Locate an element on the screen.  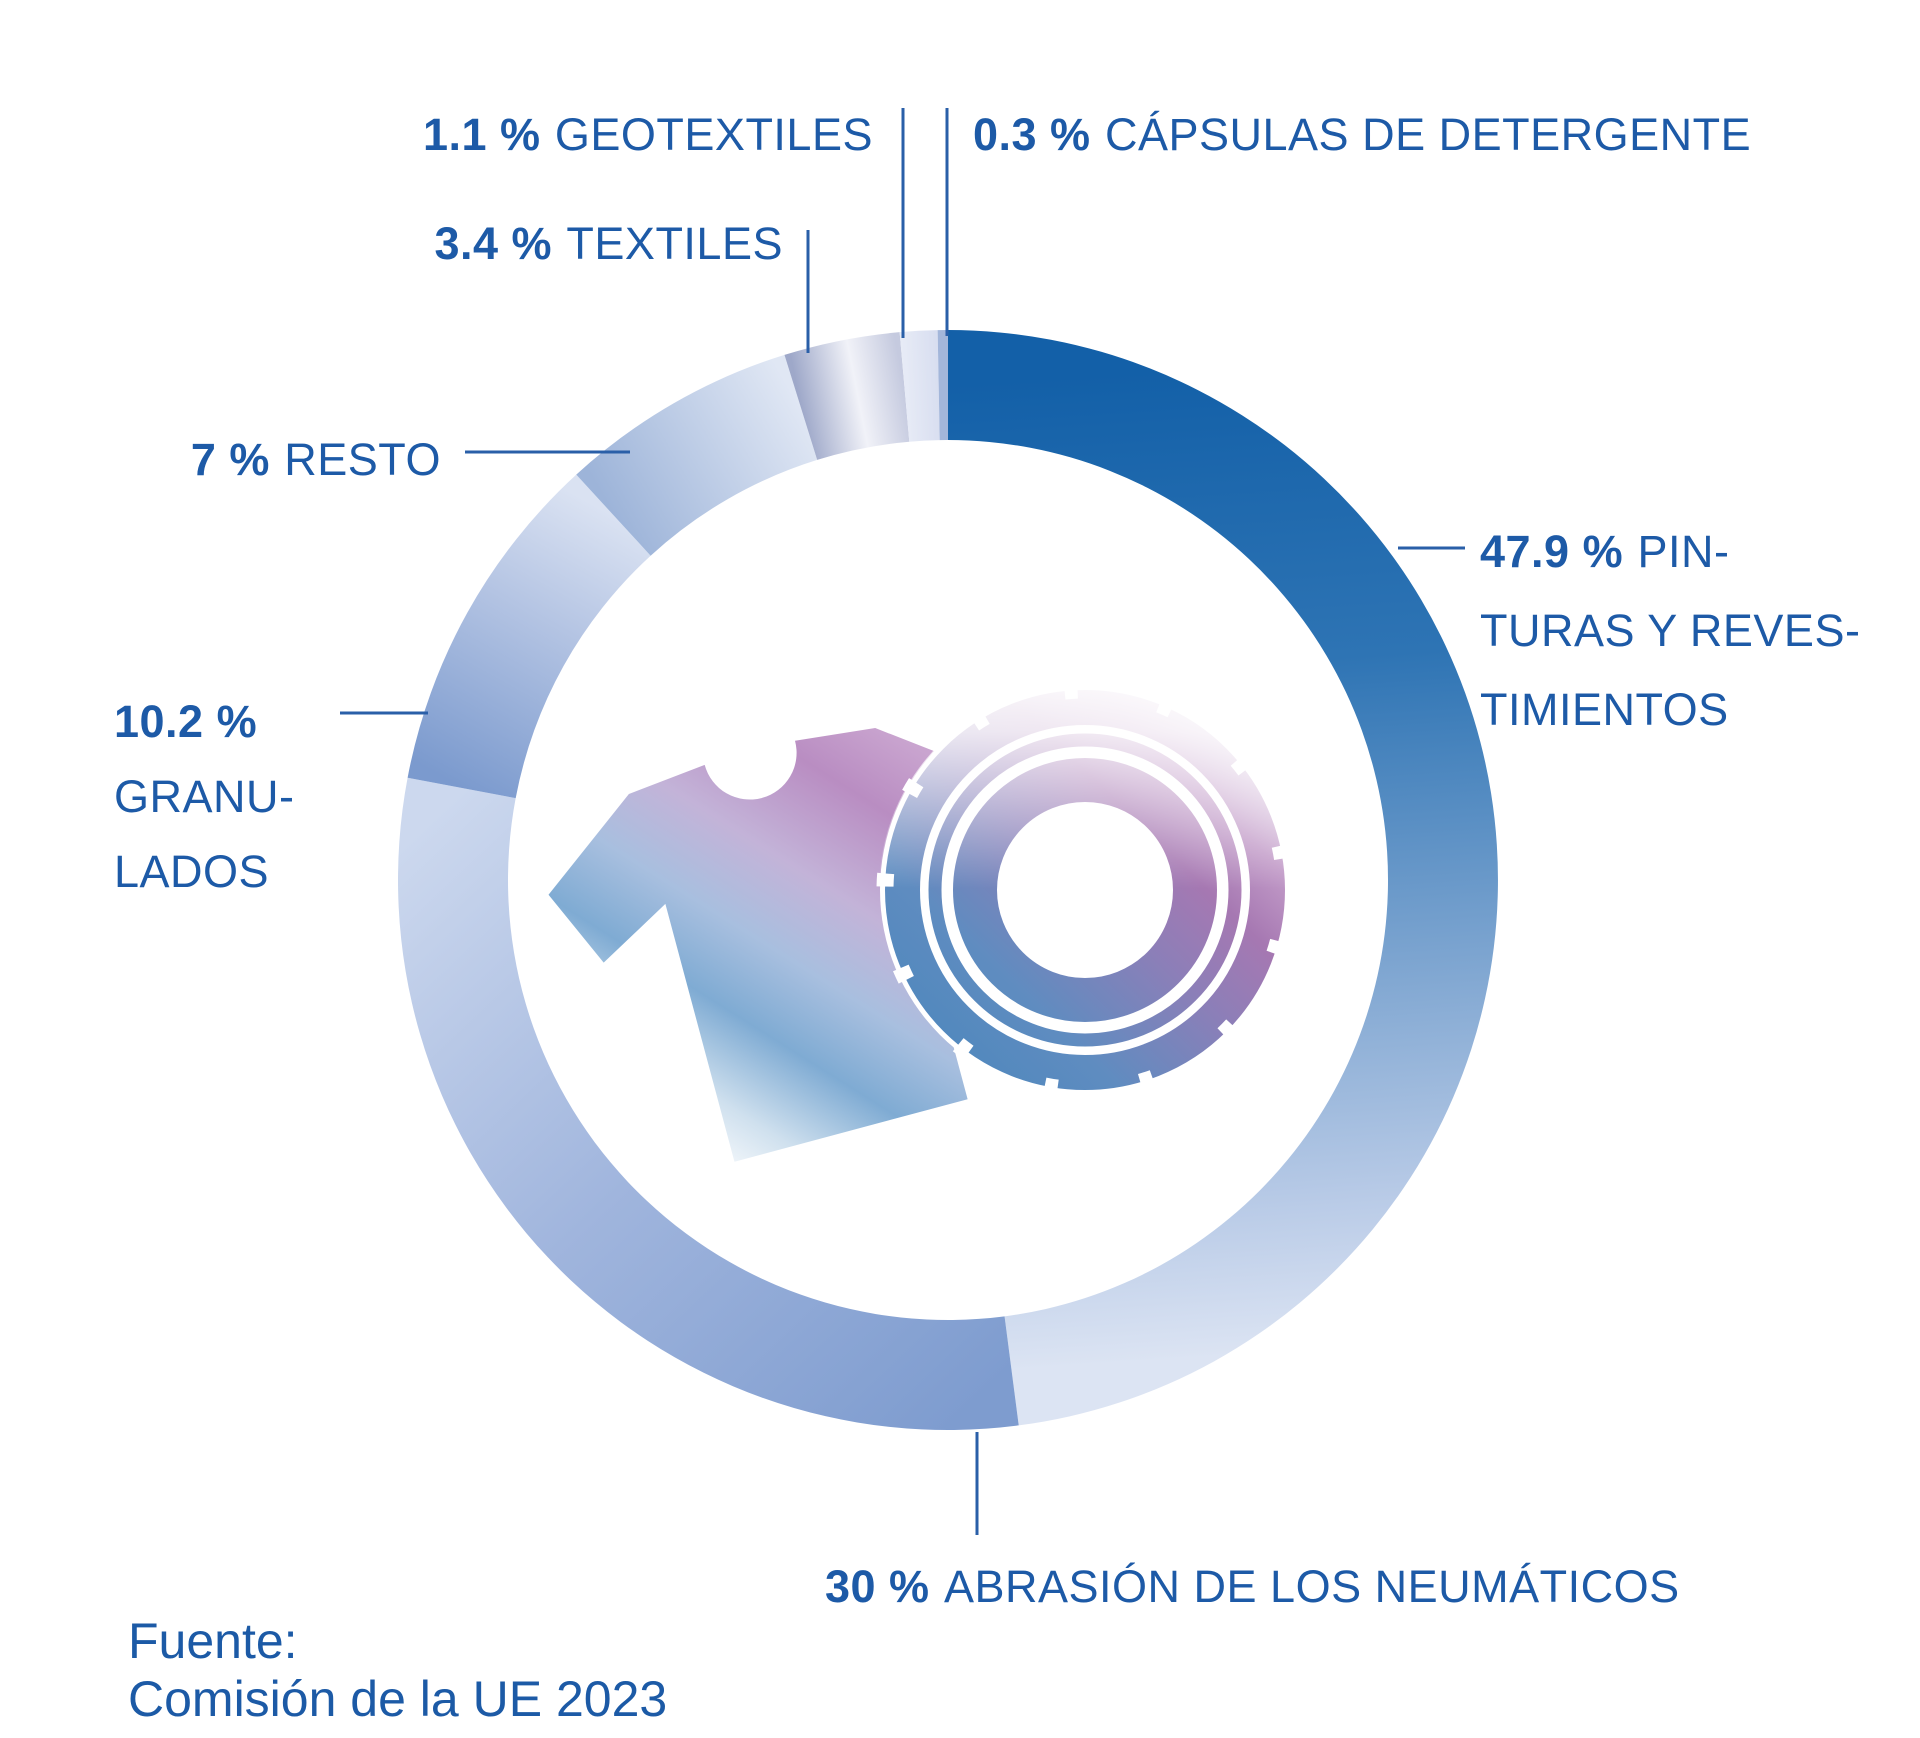
label-abrasion-value: 30 % is located at coordinates (877, 1586).